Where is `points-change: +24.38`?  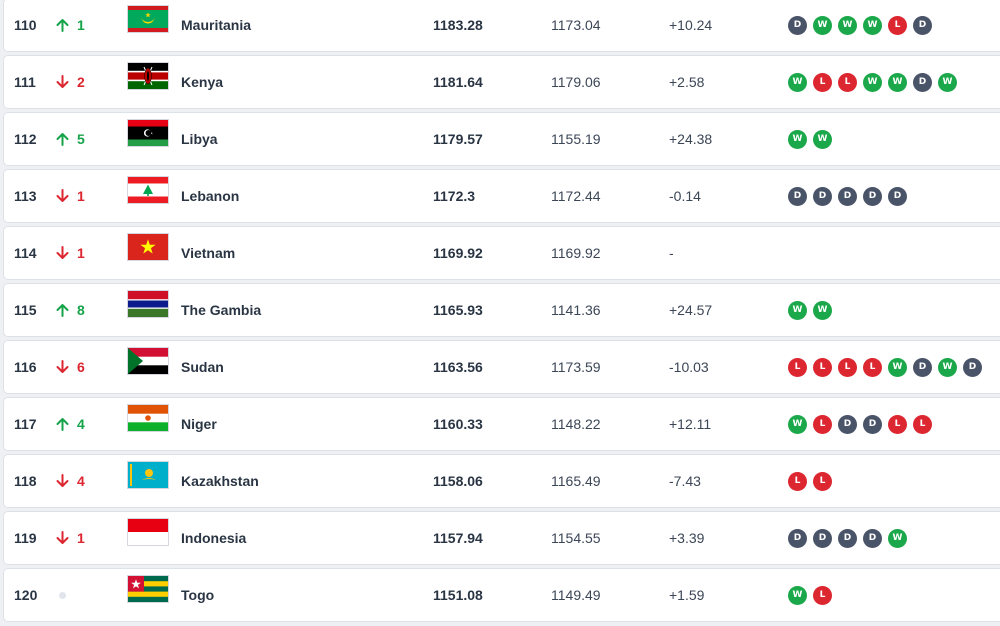
points-change: +24.38 is located at coordinates (691, 139).